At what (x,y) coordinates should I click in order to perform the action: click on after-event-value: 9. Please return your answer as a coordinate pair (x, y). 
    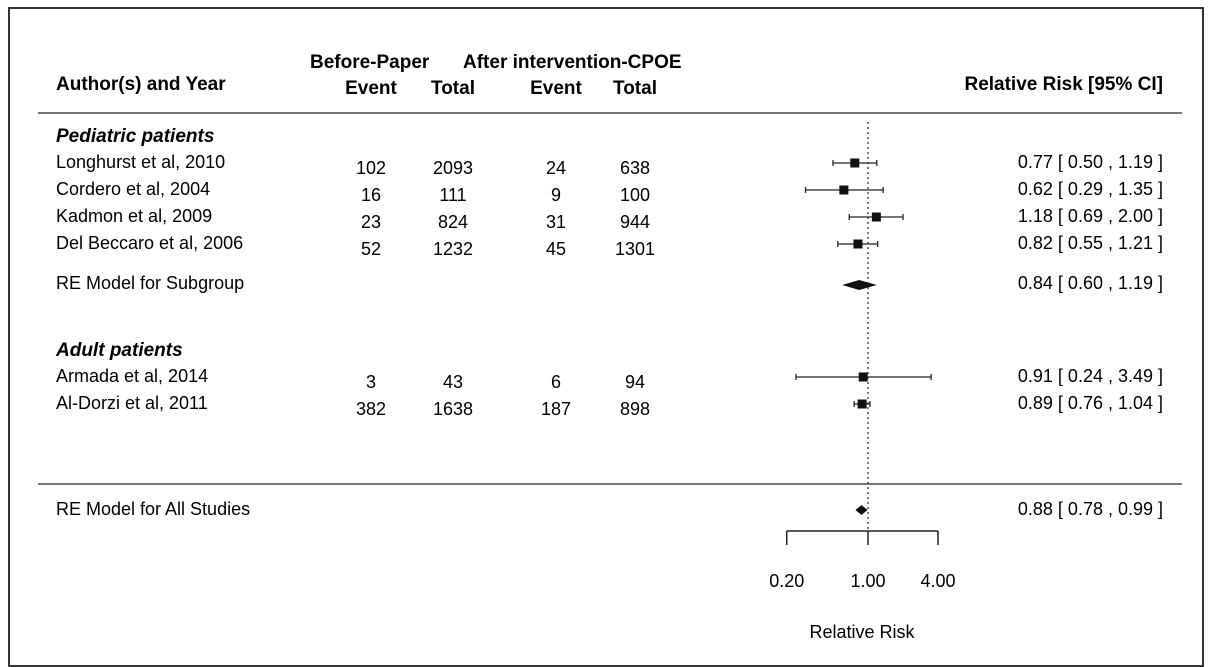
    Looking at the image, I should click on (556, 195).